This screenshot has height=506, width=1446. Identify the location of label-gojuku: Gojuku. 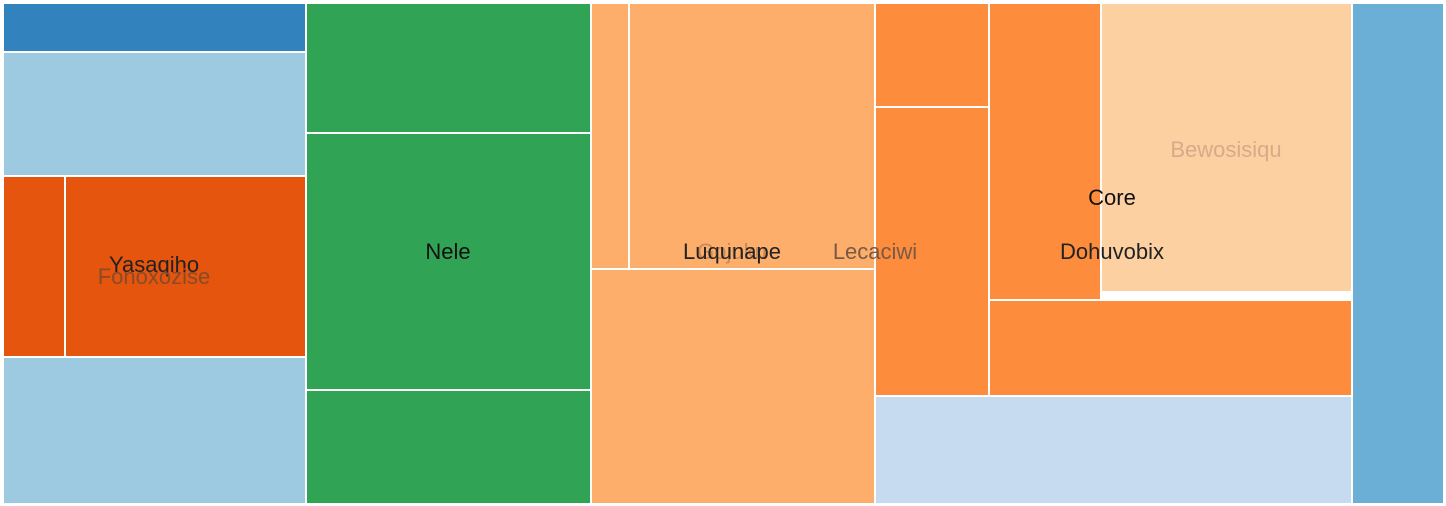
(732, 251).